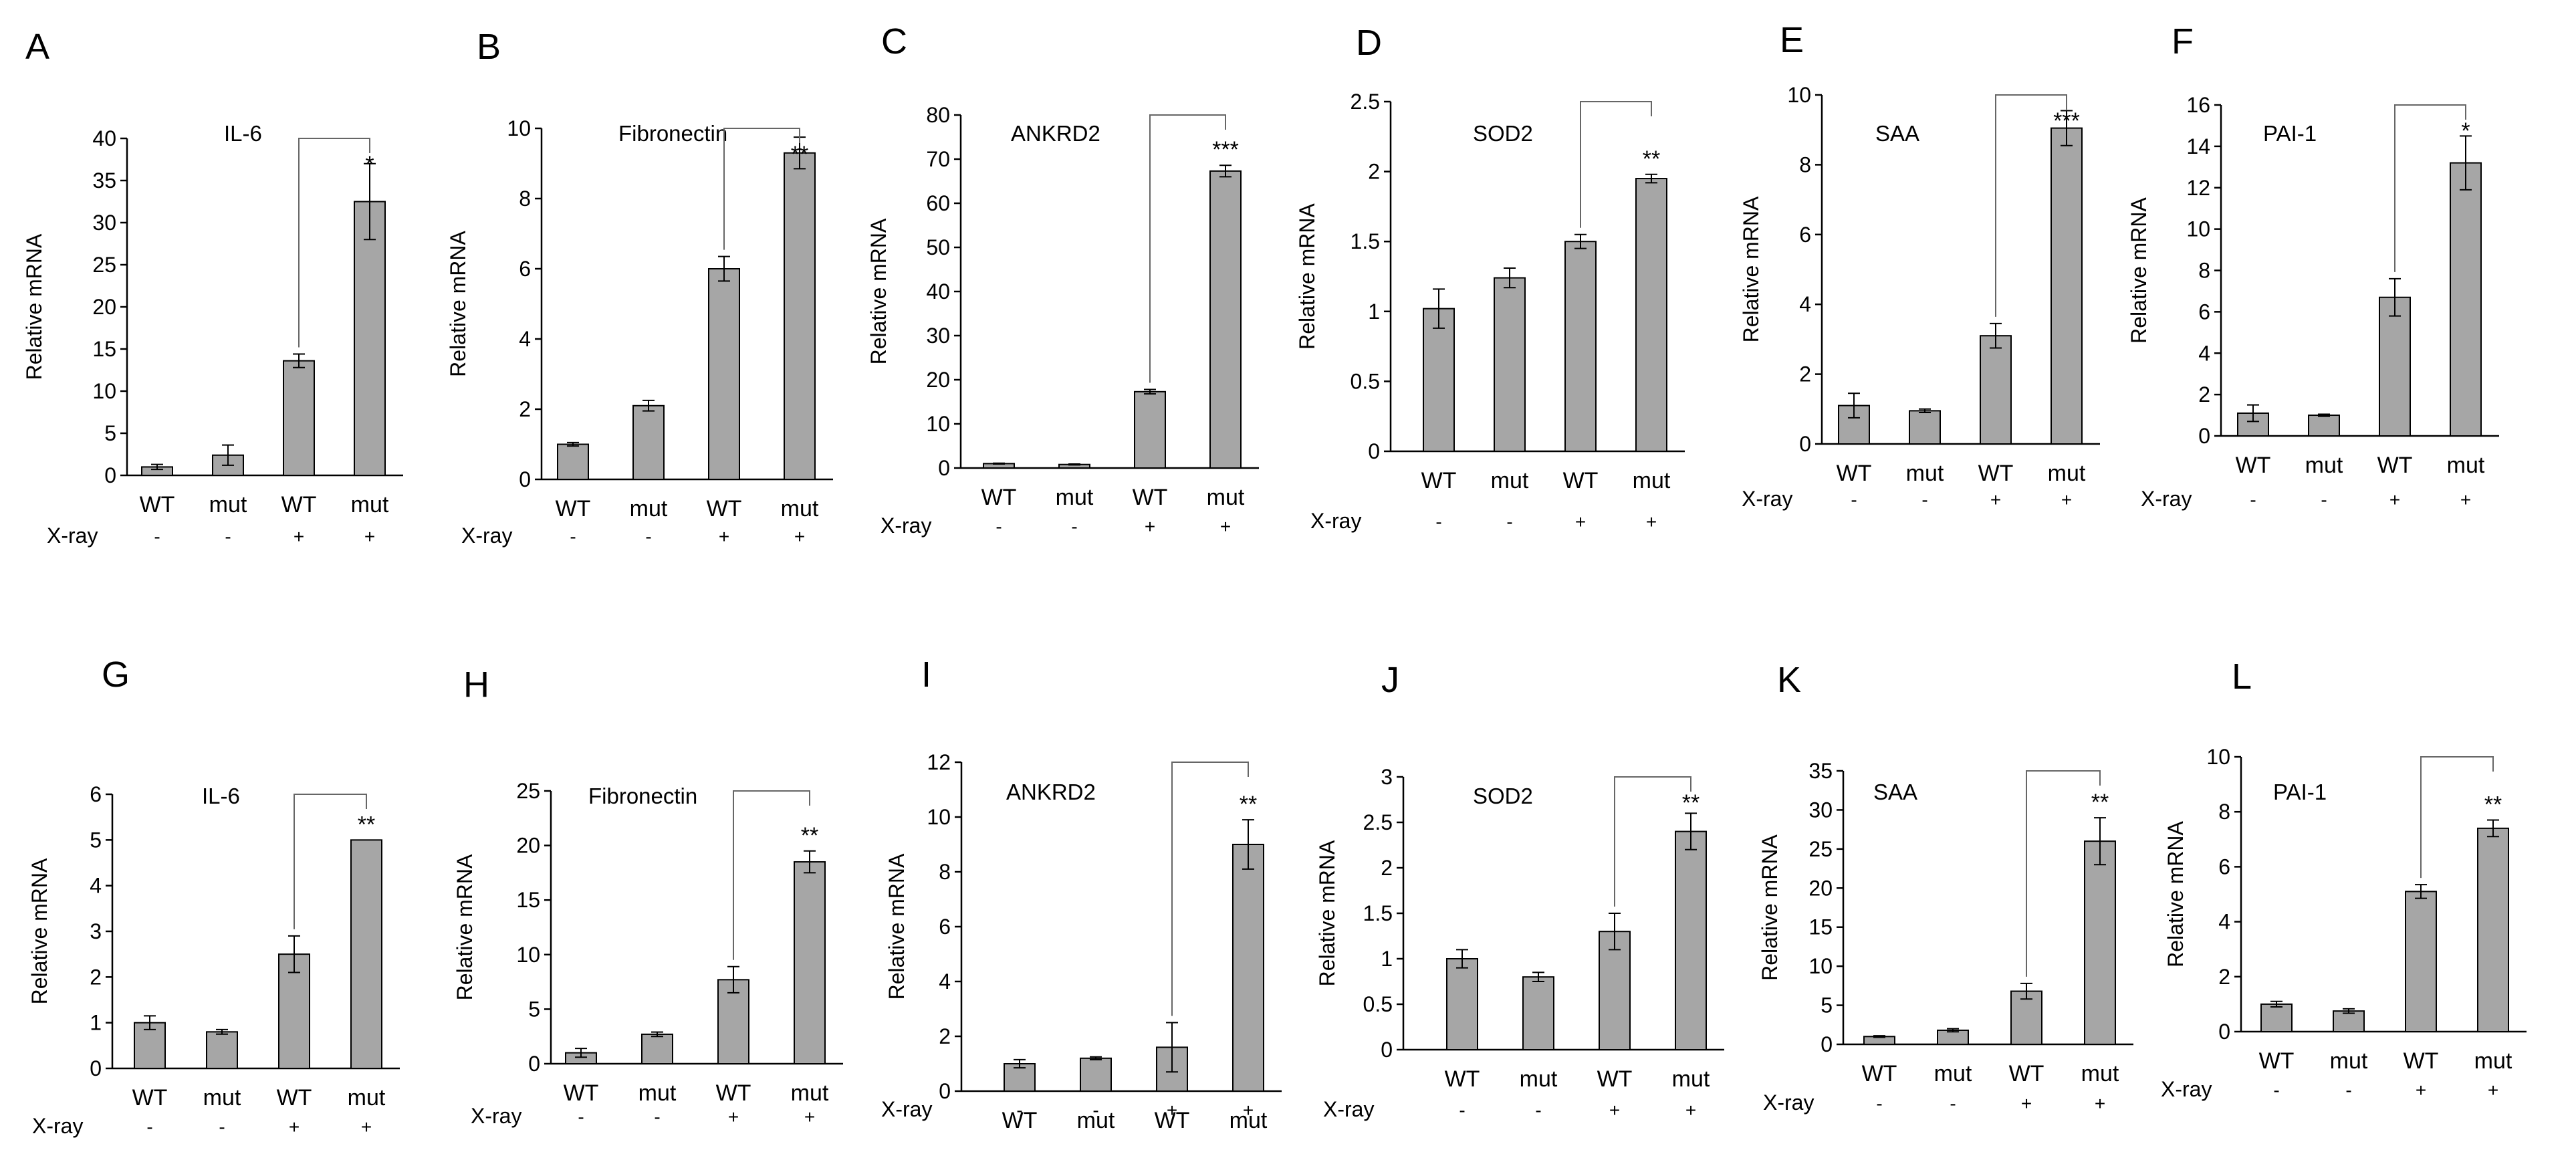 The image size is (2576, 1160). Describe the element at coordinates (1820, 927) in the screenshot. I see `y-tick-label: 15` at that location.